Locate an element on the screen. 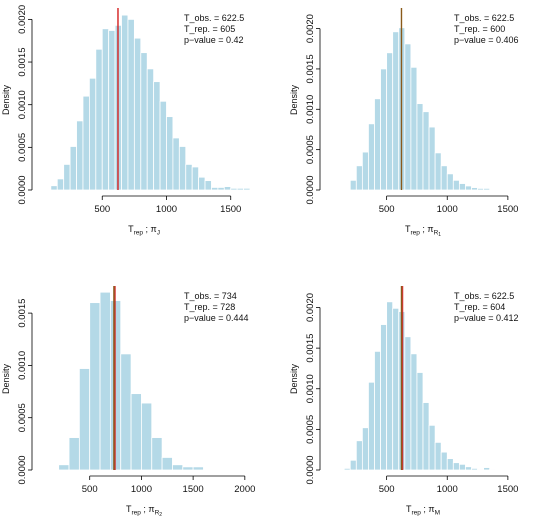  x-axis: 500 1000 1500 2000 is located at coordinates (168, 485).